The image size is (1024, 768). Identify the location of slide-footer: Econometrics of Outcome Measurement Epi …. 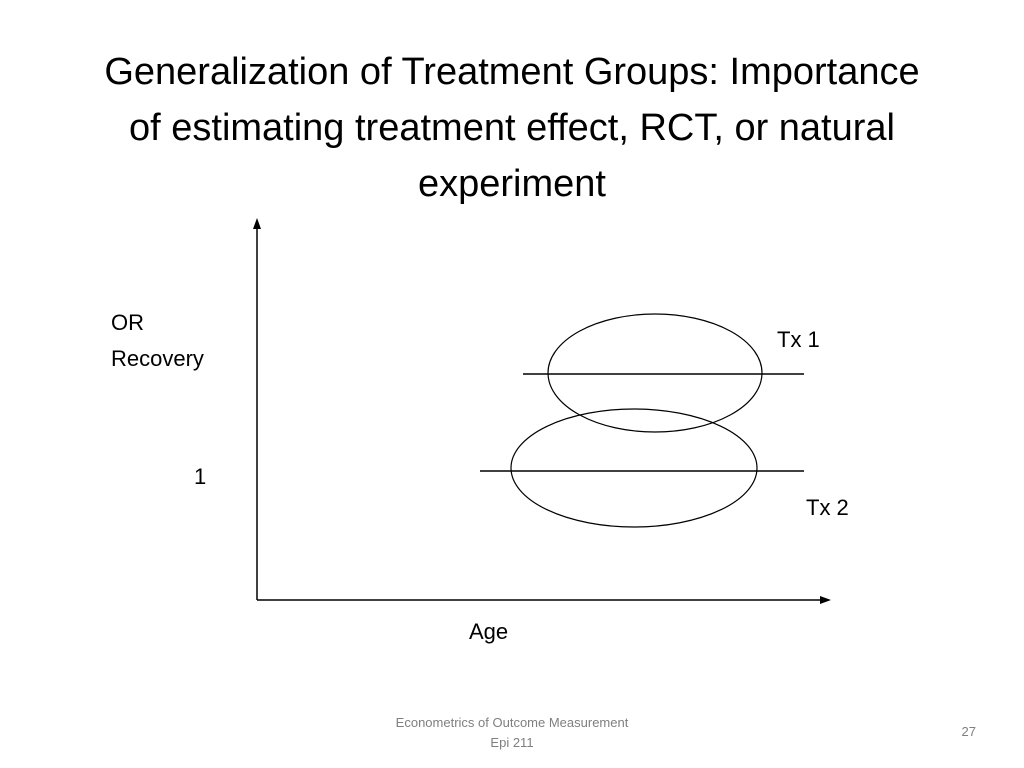
(512, 733).